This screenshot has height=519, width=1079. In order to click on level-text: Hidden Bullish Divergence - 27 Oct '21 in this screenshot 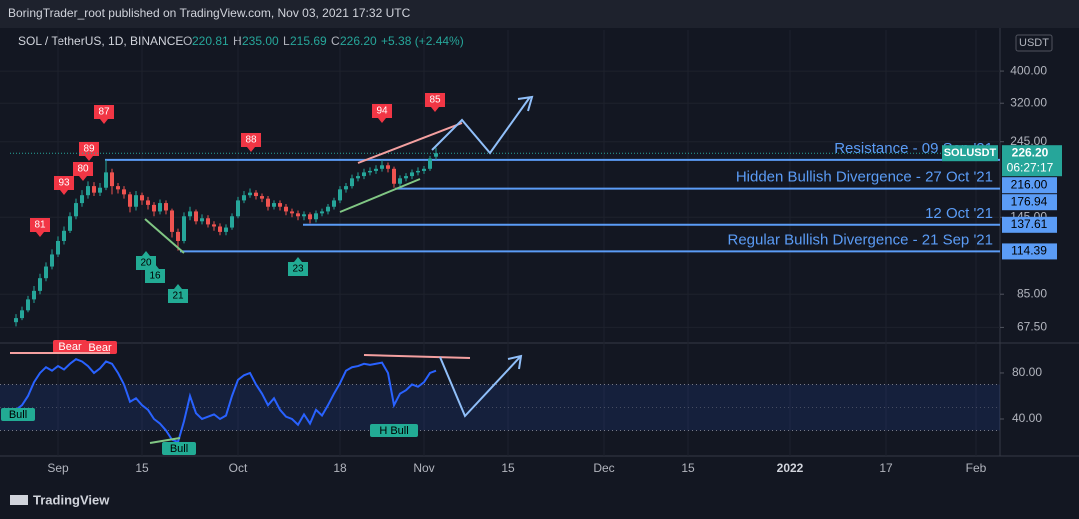, I will do `click(864, 177)`.